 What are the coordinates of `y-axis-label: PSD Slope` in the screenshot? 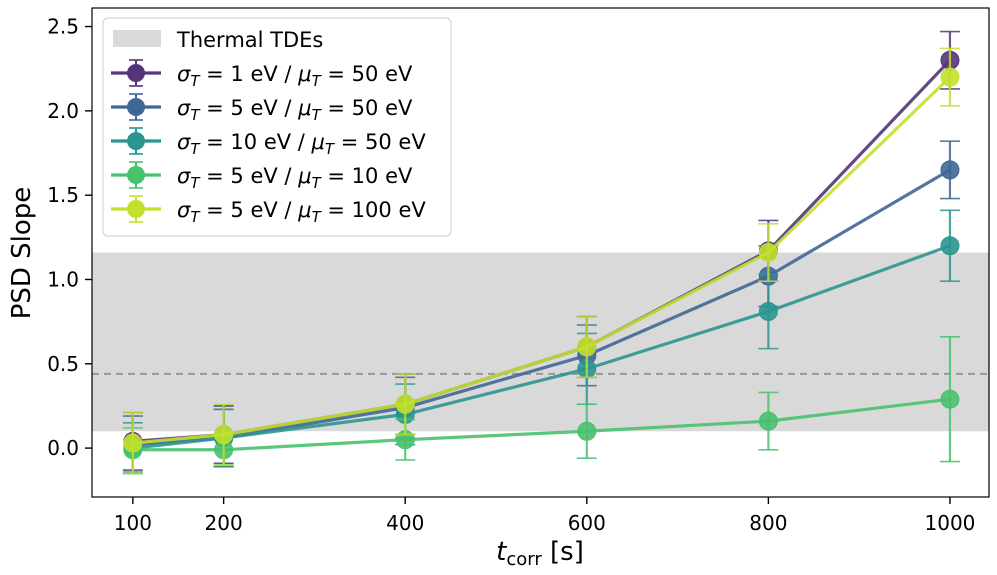 It's located at (22, 253).